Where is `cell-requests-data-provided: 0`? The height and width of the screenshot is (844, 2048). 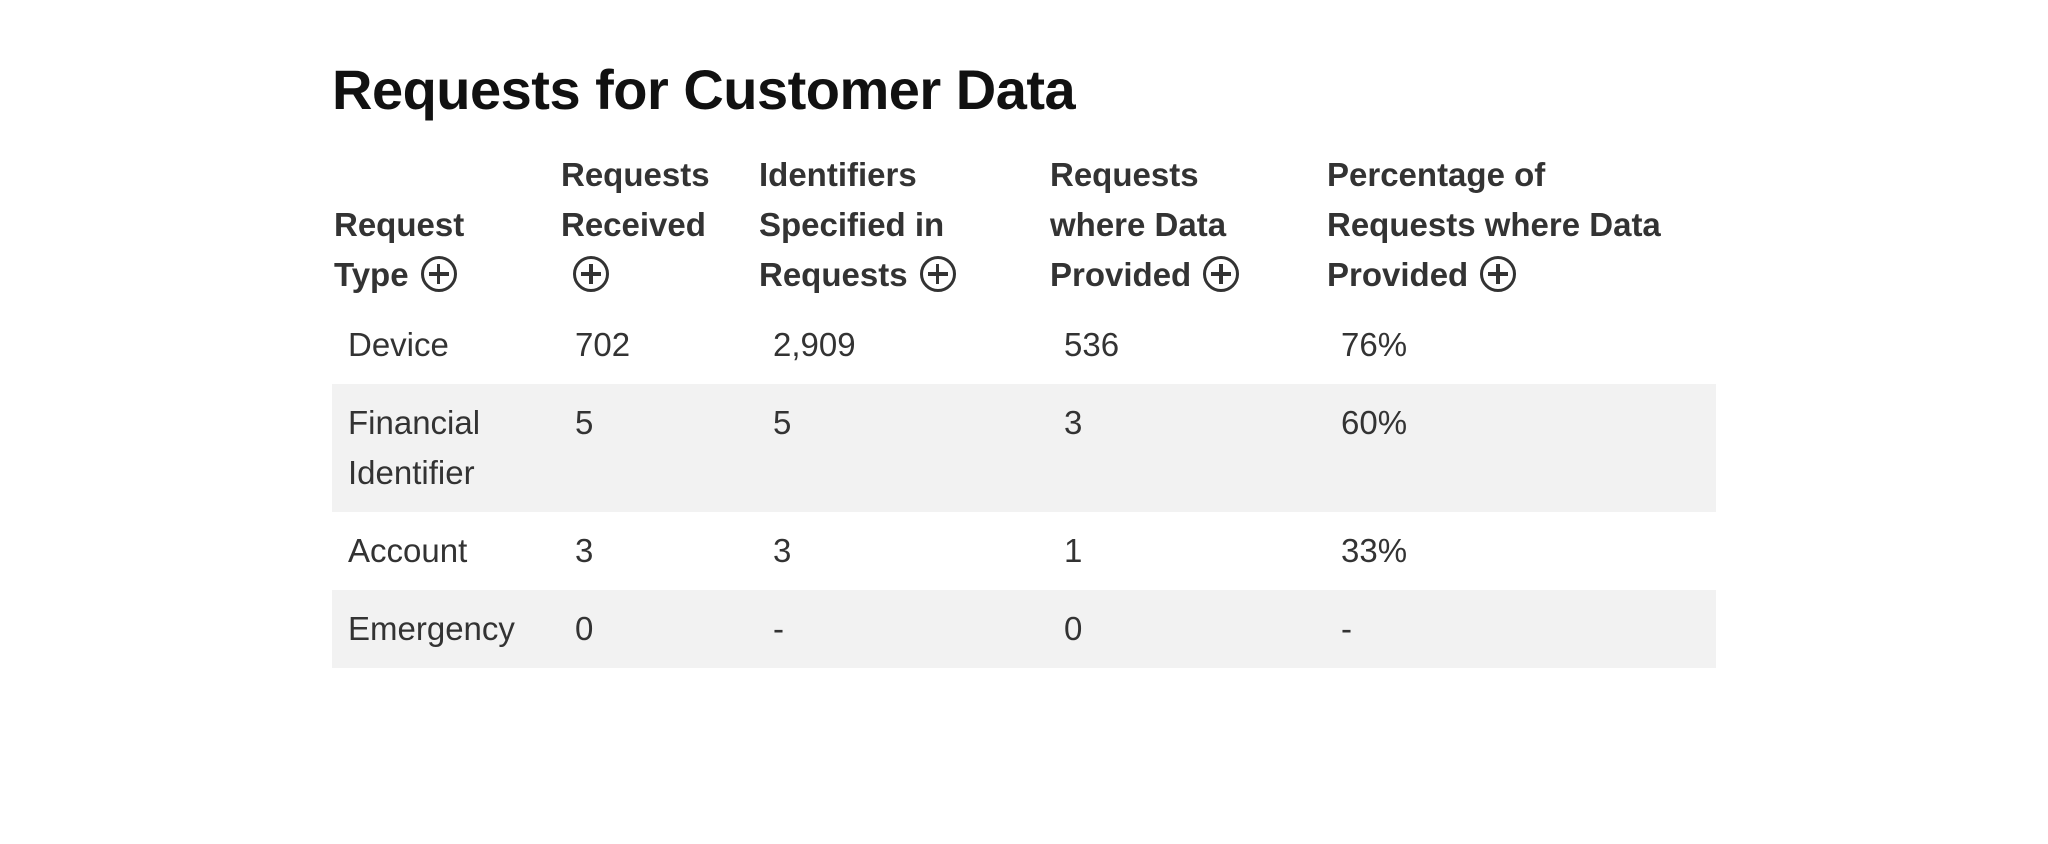 cell-requests-data-provided: 0 is located at coordinates (1186, 629).